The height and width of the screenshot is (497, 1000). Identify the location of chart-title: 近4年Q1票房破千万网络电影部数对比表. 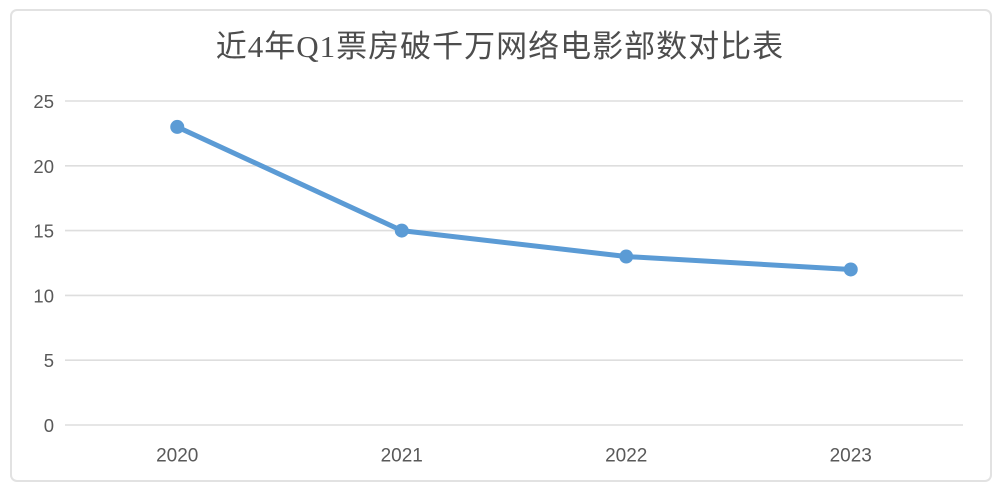
(500, 46).